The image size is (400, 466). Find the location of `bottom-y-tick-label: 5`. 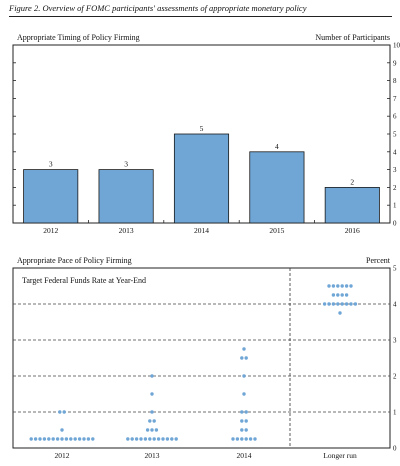

bottom-y-tick-label: 5 is located at coordinates (395, 269).